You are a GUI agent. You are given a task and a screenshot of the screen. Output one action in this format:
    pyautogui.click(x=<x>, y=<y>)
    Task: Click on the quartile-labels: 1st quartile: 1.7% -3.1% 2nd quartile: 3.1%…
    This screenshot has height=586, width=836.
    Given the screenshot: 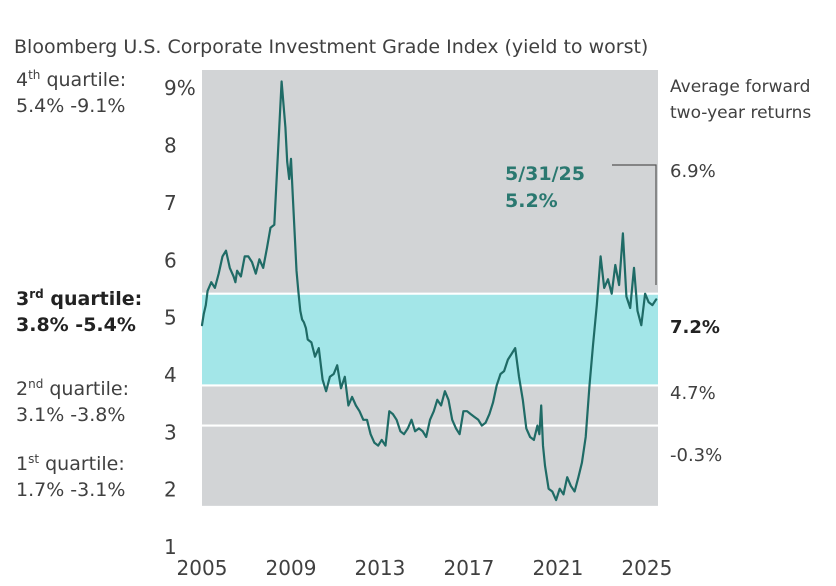 What is the action you would take?
    pyautogui.click(x=79, y=284)
    